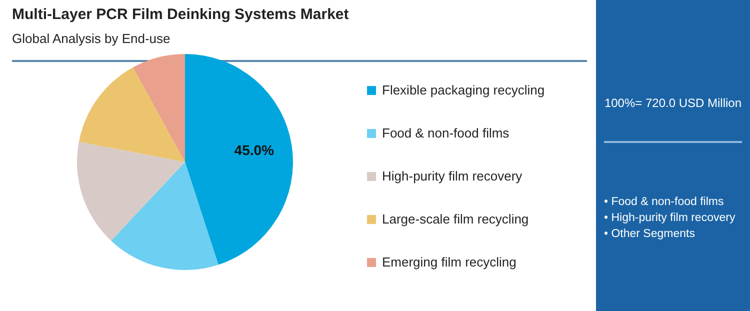  I want to click on text: • Other Segments, so click(650, 234).